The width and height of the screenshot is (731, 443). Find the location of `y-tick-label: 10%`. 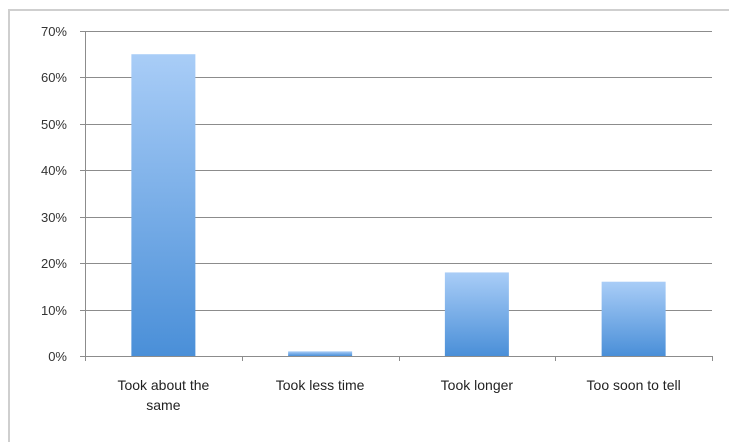

y-tick-label: 10% is located at coordinates (54, 310).